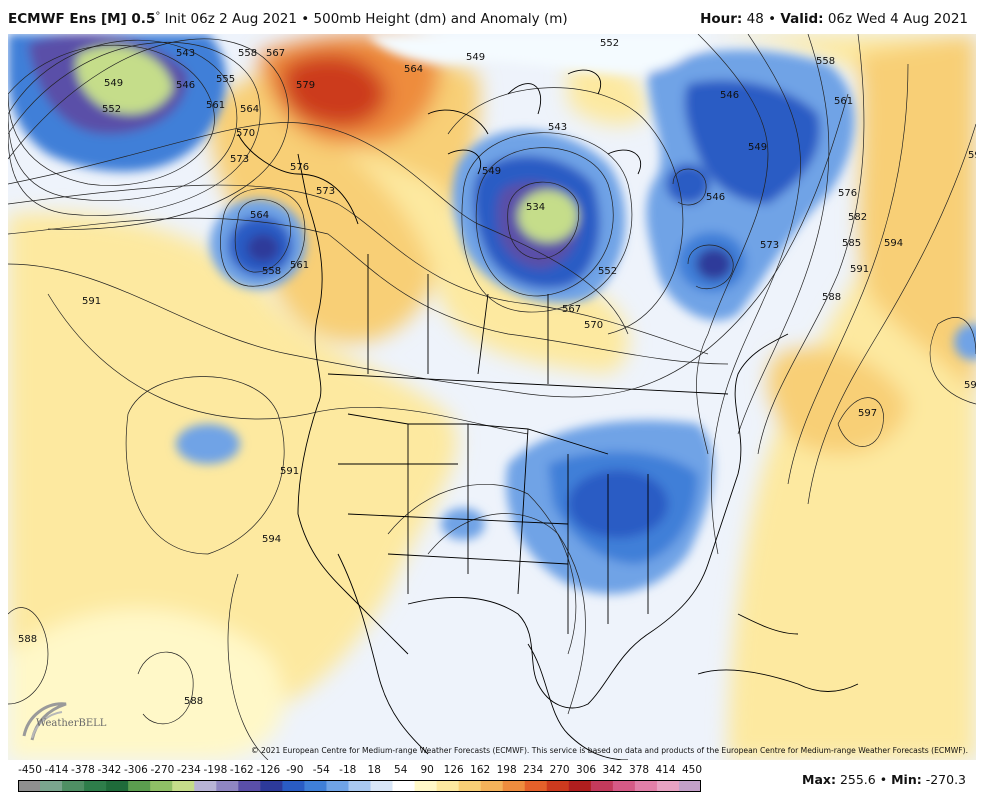 The width and height of the screenshot is (984, 808). What do you see at coordinates (506, 770) in the screenshot?
I see `colorbar-tick-label: 198` at bounding box center [506, 770].